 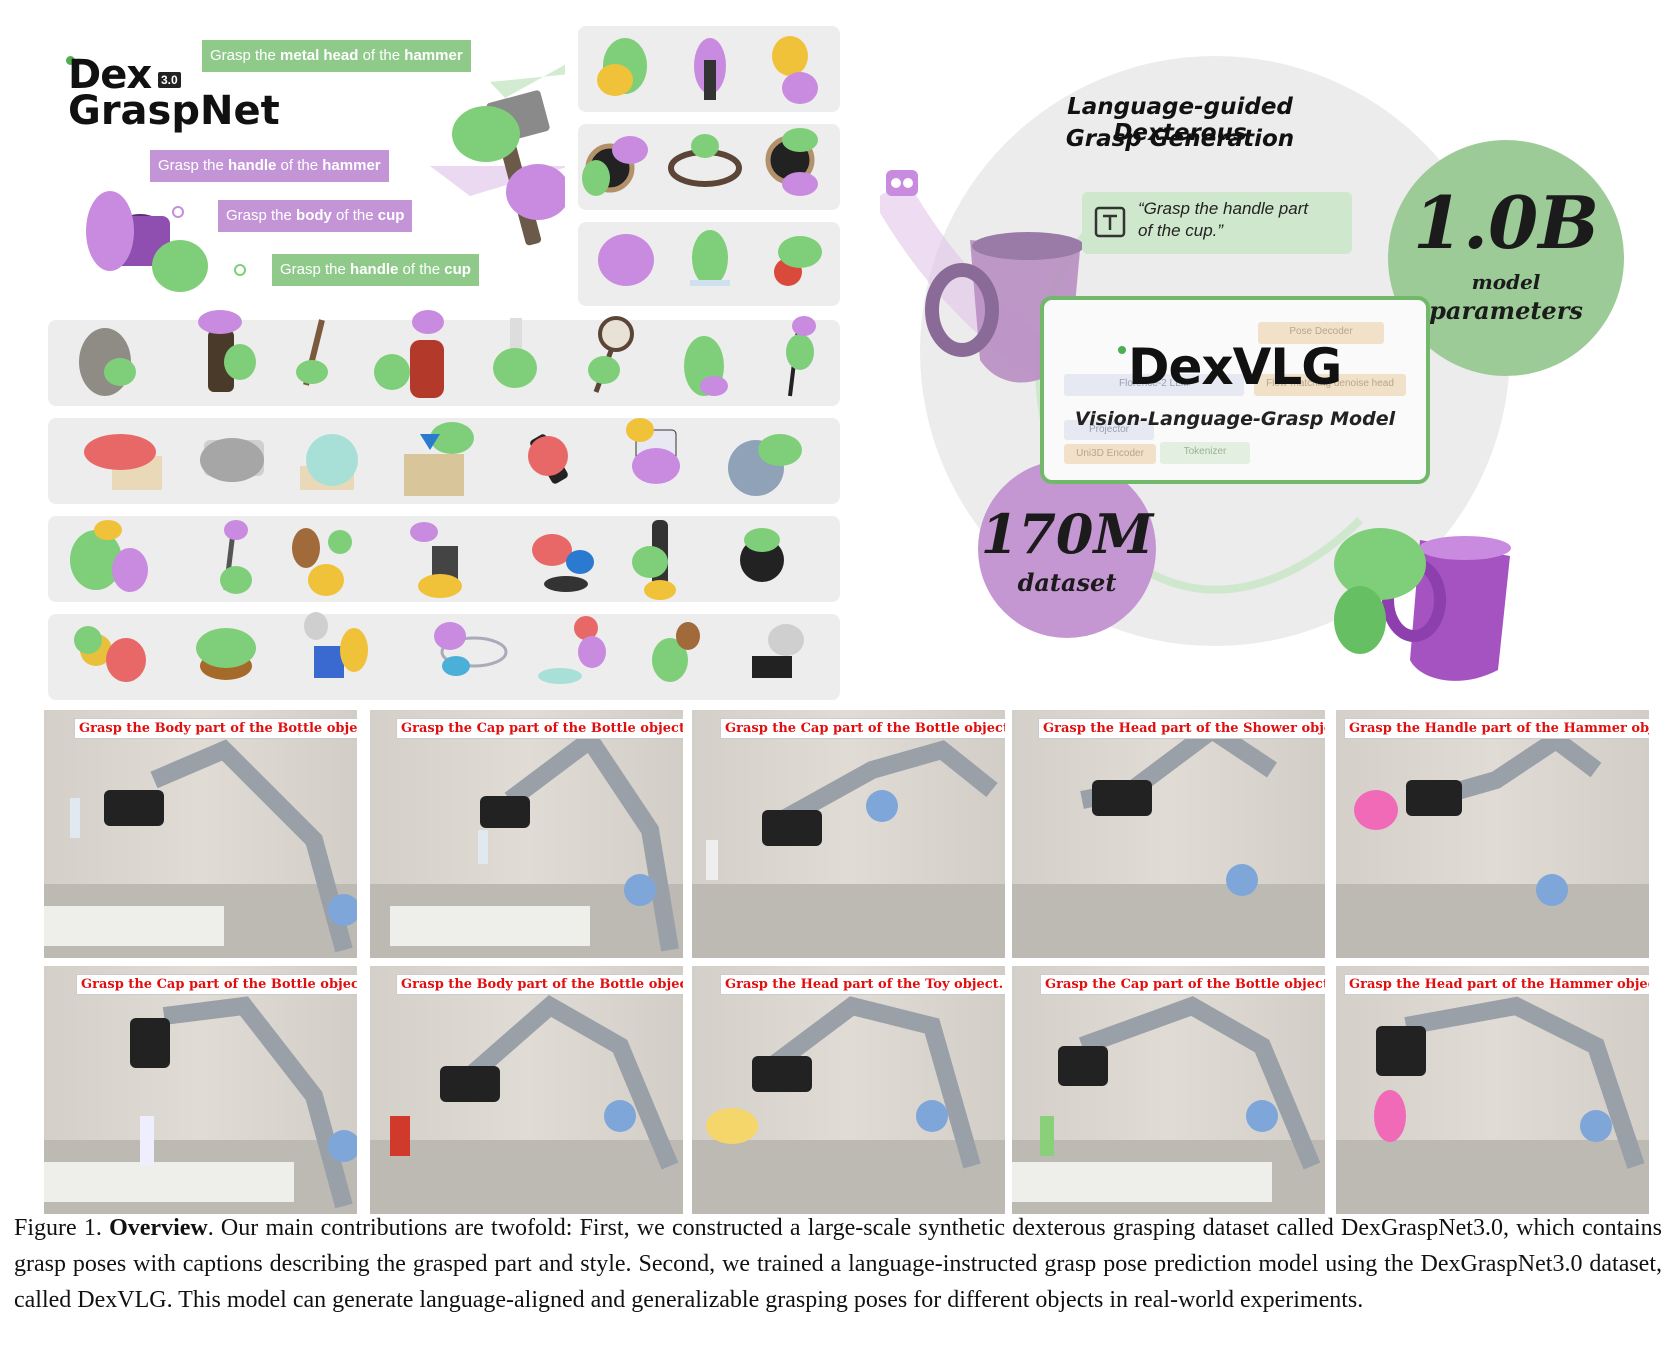 I want to click on denoise-head-block: Flow-matching denoise head, so click(x=1330, y=385).